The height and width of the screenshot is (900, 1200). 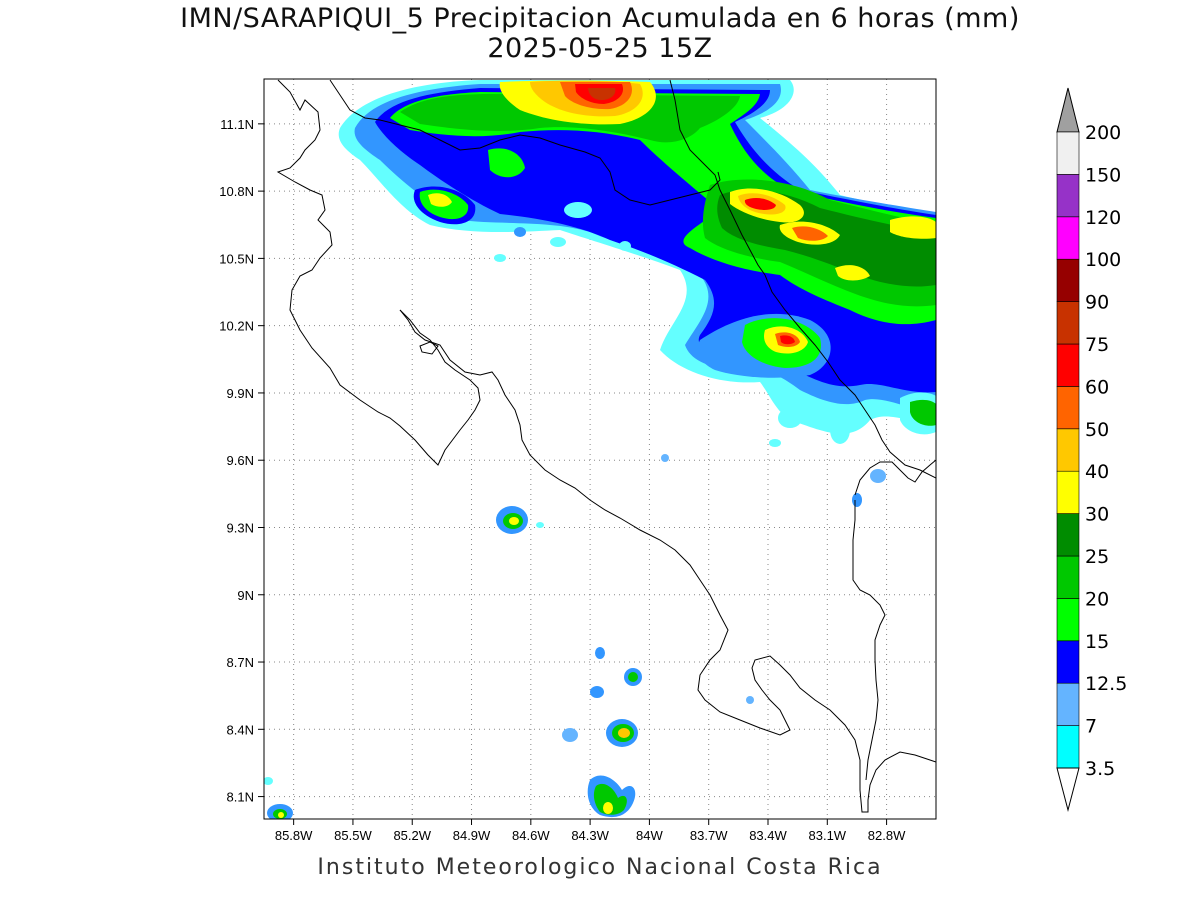 What do you see at coordinates (240, 729) in the screenshot?
I see `lat-tick-label: 8.4N` at bounding box center [240, 729].